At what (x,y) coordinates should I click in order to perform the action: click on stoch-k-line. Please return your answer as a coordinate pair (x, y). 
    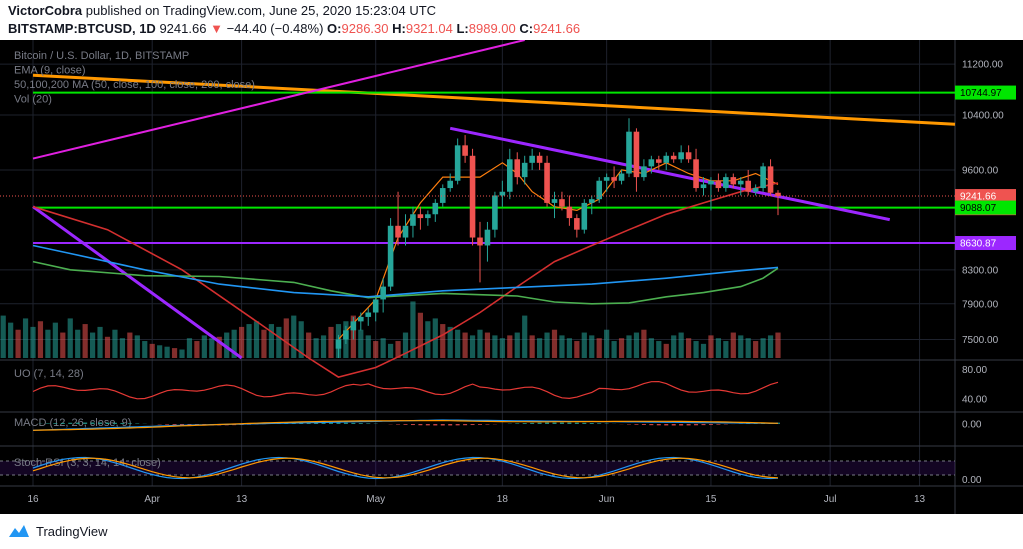
    Looking at the image, I should click on (405, 468).